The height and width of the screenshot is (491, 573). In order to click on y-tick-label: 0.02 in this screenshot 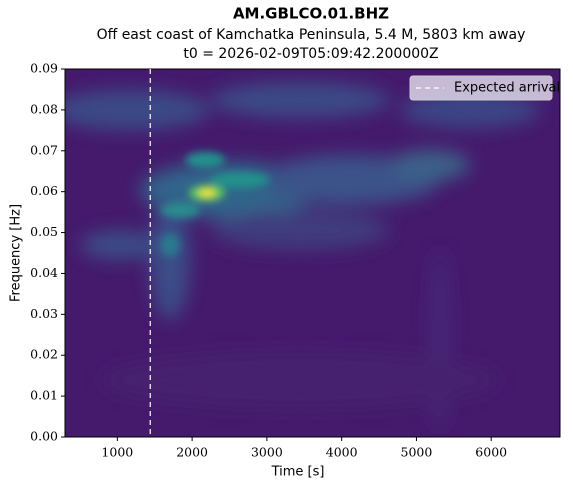, I will do `click(44, 354)`.